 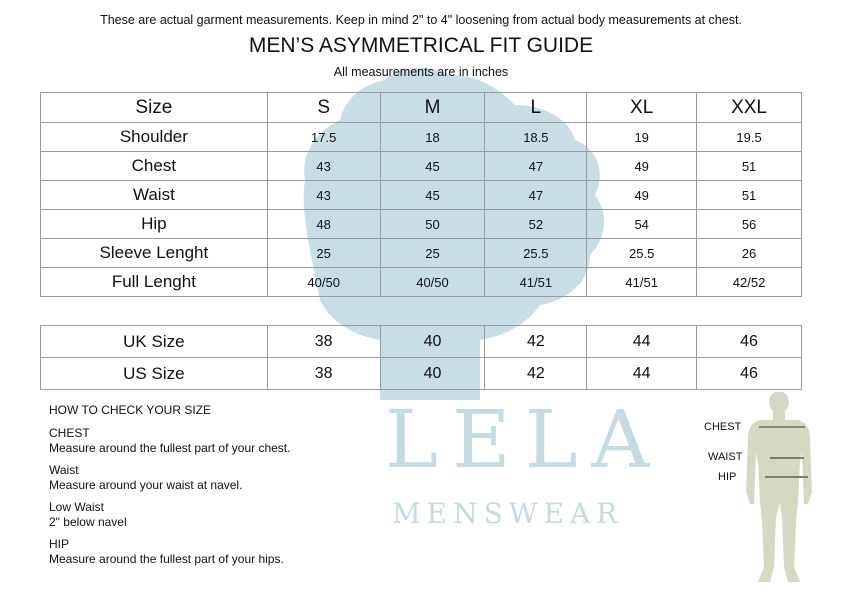 What do you see at coordinates (421, 72) in the screenshot?
I see `units-subtitle: All measurements are in inches` at bounding box center [421, 72].